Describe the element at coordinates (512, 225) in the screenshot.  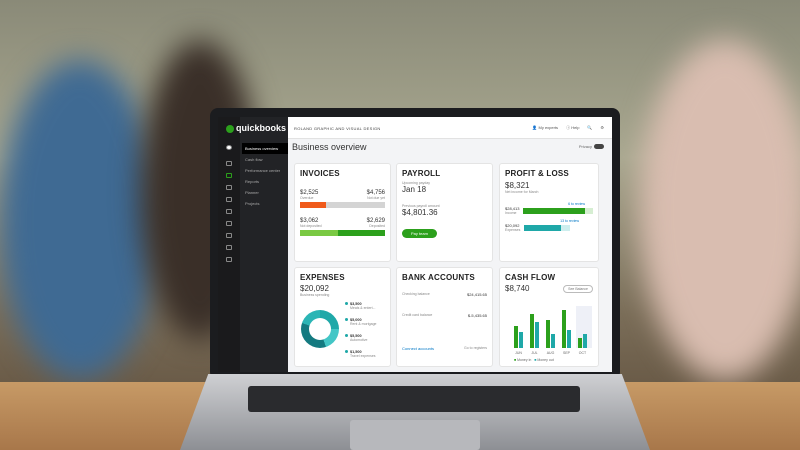
I see `expenses-amount: $20,092` at that location.